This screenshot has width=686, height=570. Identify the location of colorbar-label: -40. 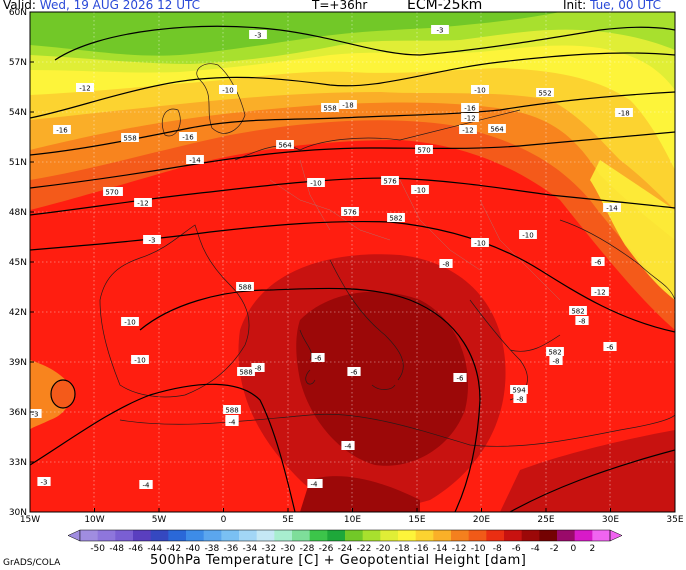
(192, 549).